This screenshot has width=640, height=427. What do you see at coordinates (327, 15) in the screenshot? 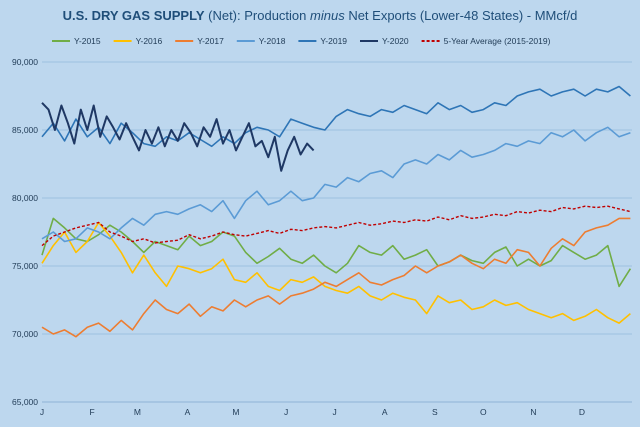
I see `chart-title-italic: minus` at bounding box center [327, 15].